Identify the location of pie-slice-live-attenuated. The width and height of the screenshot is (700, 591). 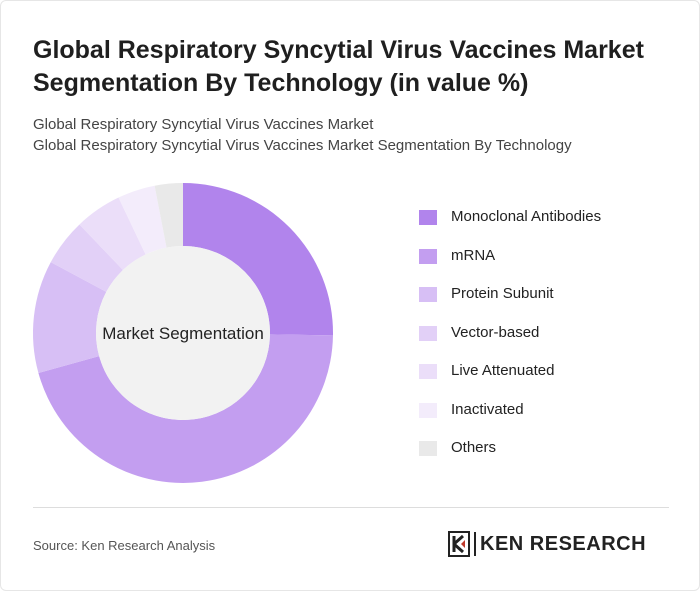
(112, 234).